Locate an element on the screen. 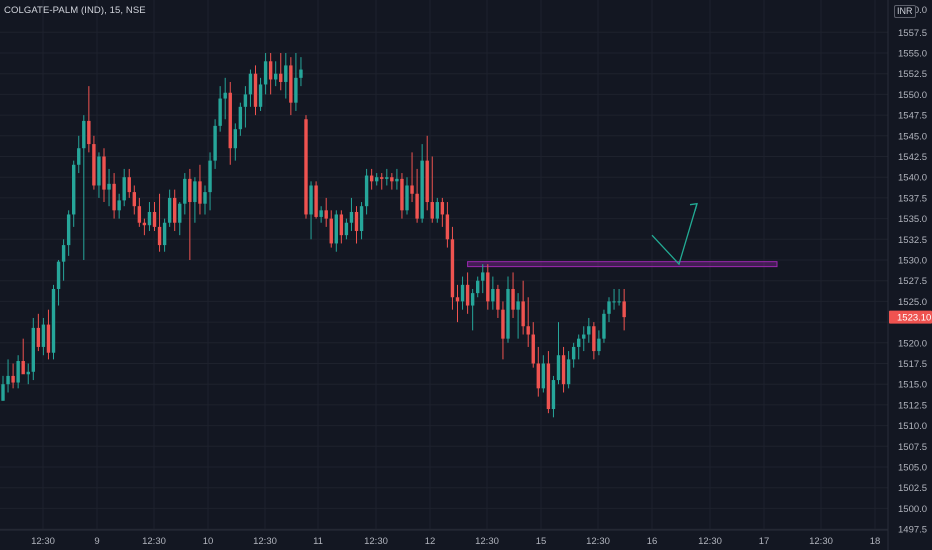 This screenshot has width=932, height=550. y-axis-tick-label: 1535.0 is located at coordinates (912, 219).